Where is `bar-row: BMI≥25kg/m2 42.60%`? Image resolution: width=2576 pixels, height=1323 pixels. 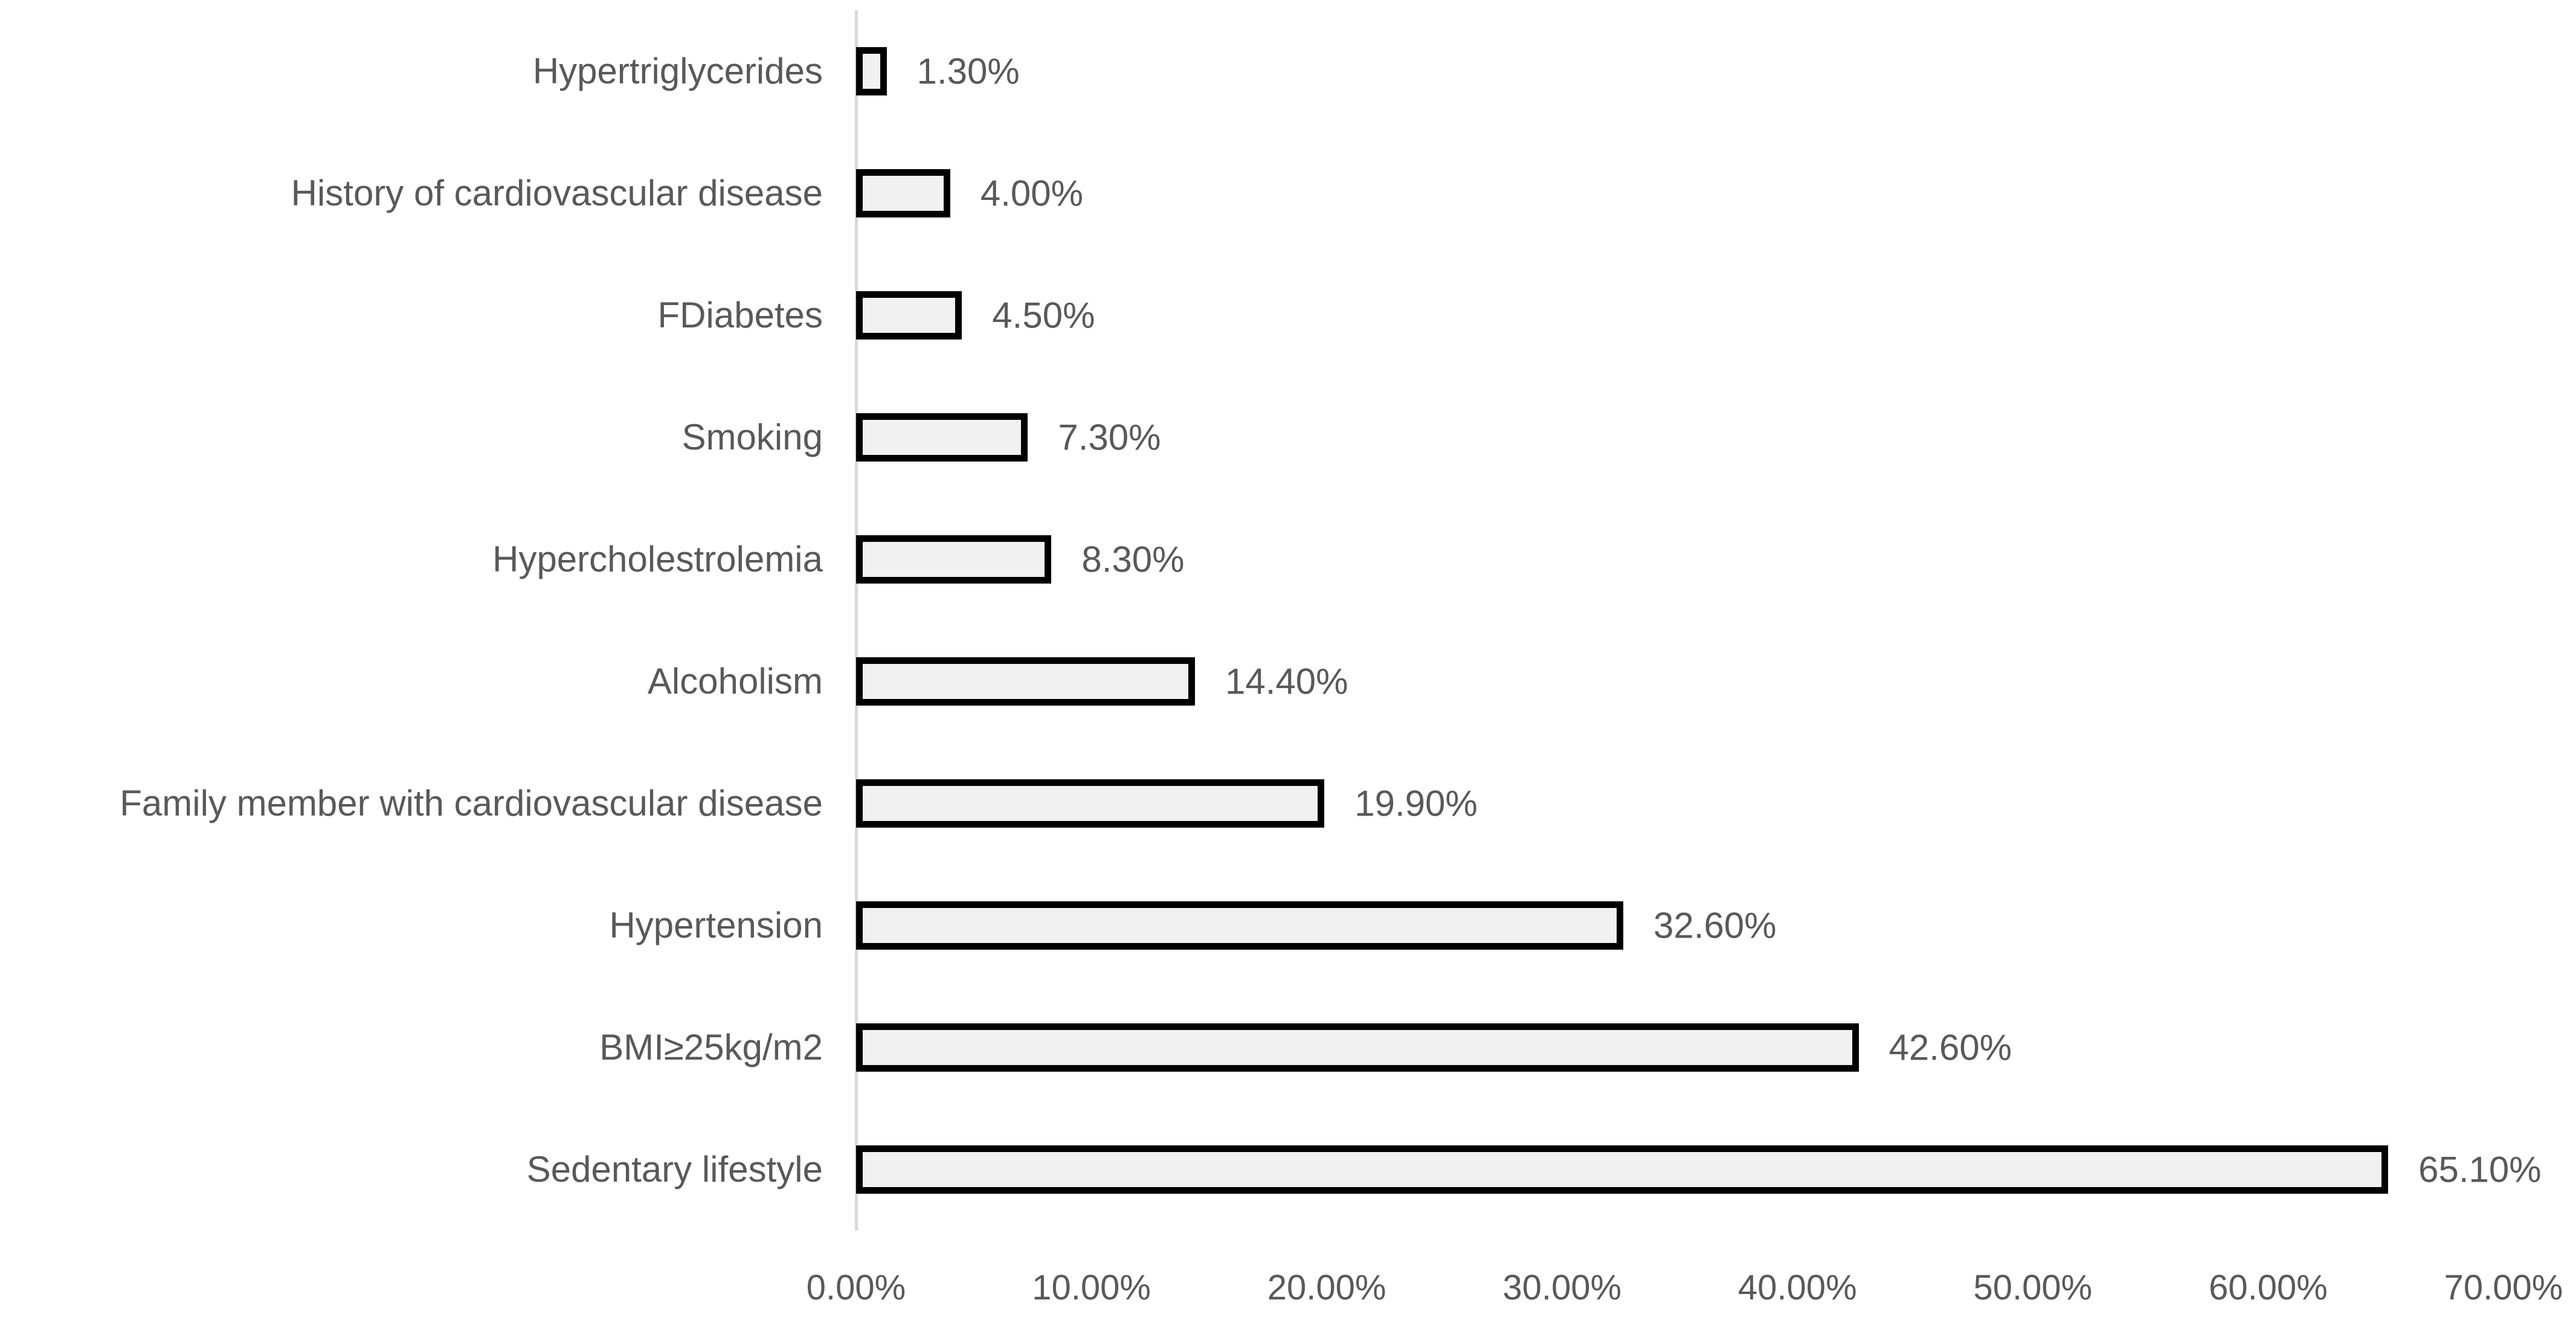 bar-row: BMI≥25kg/m2 42.60% is located at coordinates (1288, 1048).